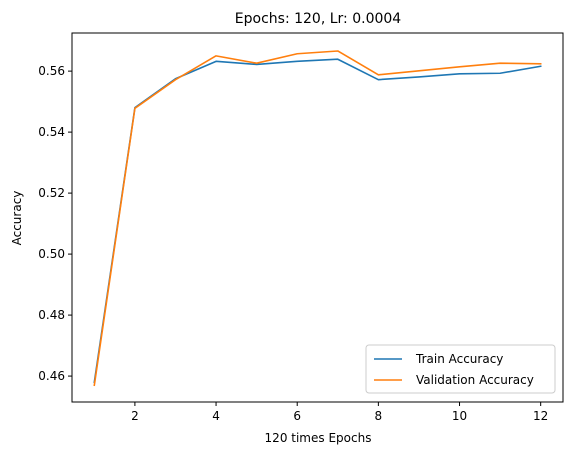  What do you see at coordinates (216, 416) in the screenshot?
I see `x-tick-label: 4` at bounding box center [216, 416].